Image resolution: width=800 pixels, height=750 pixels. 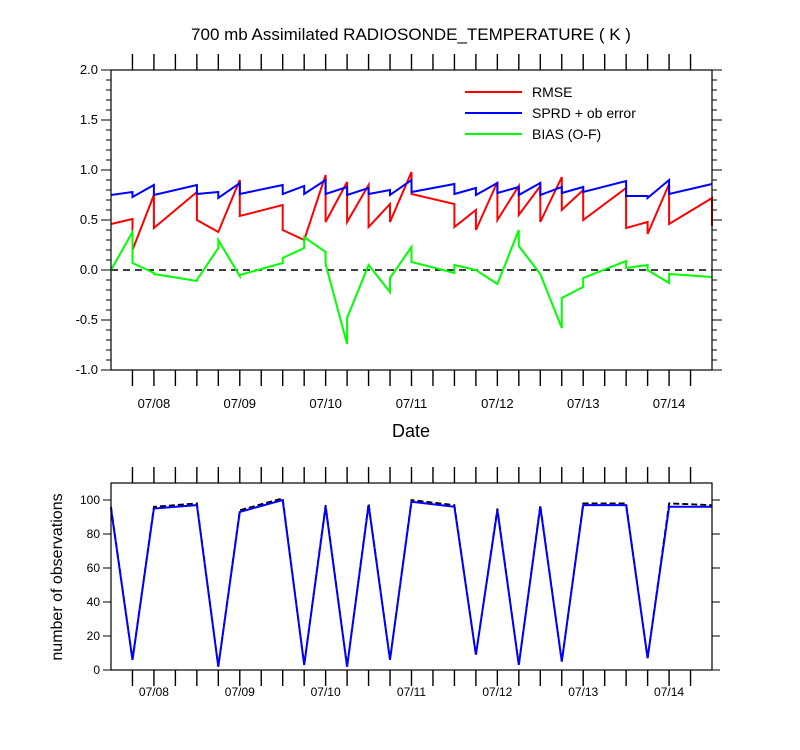 I want to click on legend-label: SPRD + ob error, so click(x=584, y=113).